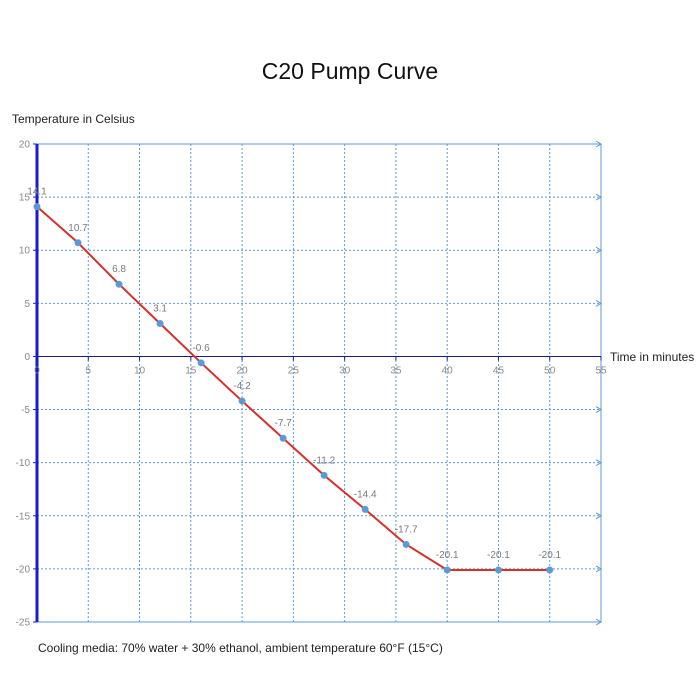 The image size is (700, 700). What do you see at coordinates (73, 119) in the screenshot?
I see `y-axis-label: Temperature in Celsius` at bounding box center [73, 119].